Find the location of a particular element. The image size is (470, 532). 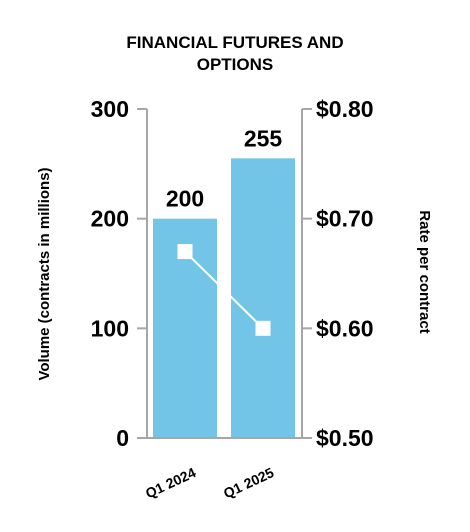

left-axis-label: Volume (contracts in millions) is located at coordinates (44, 273).